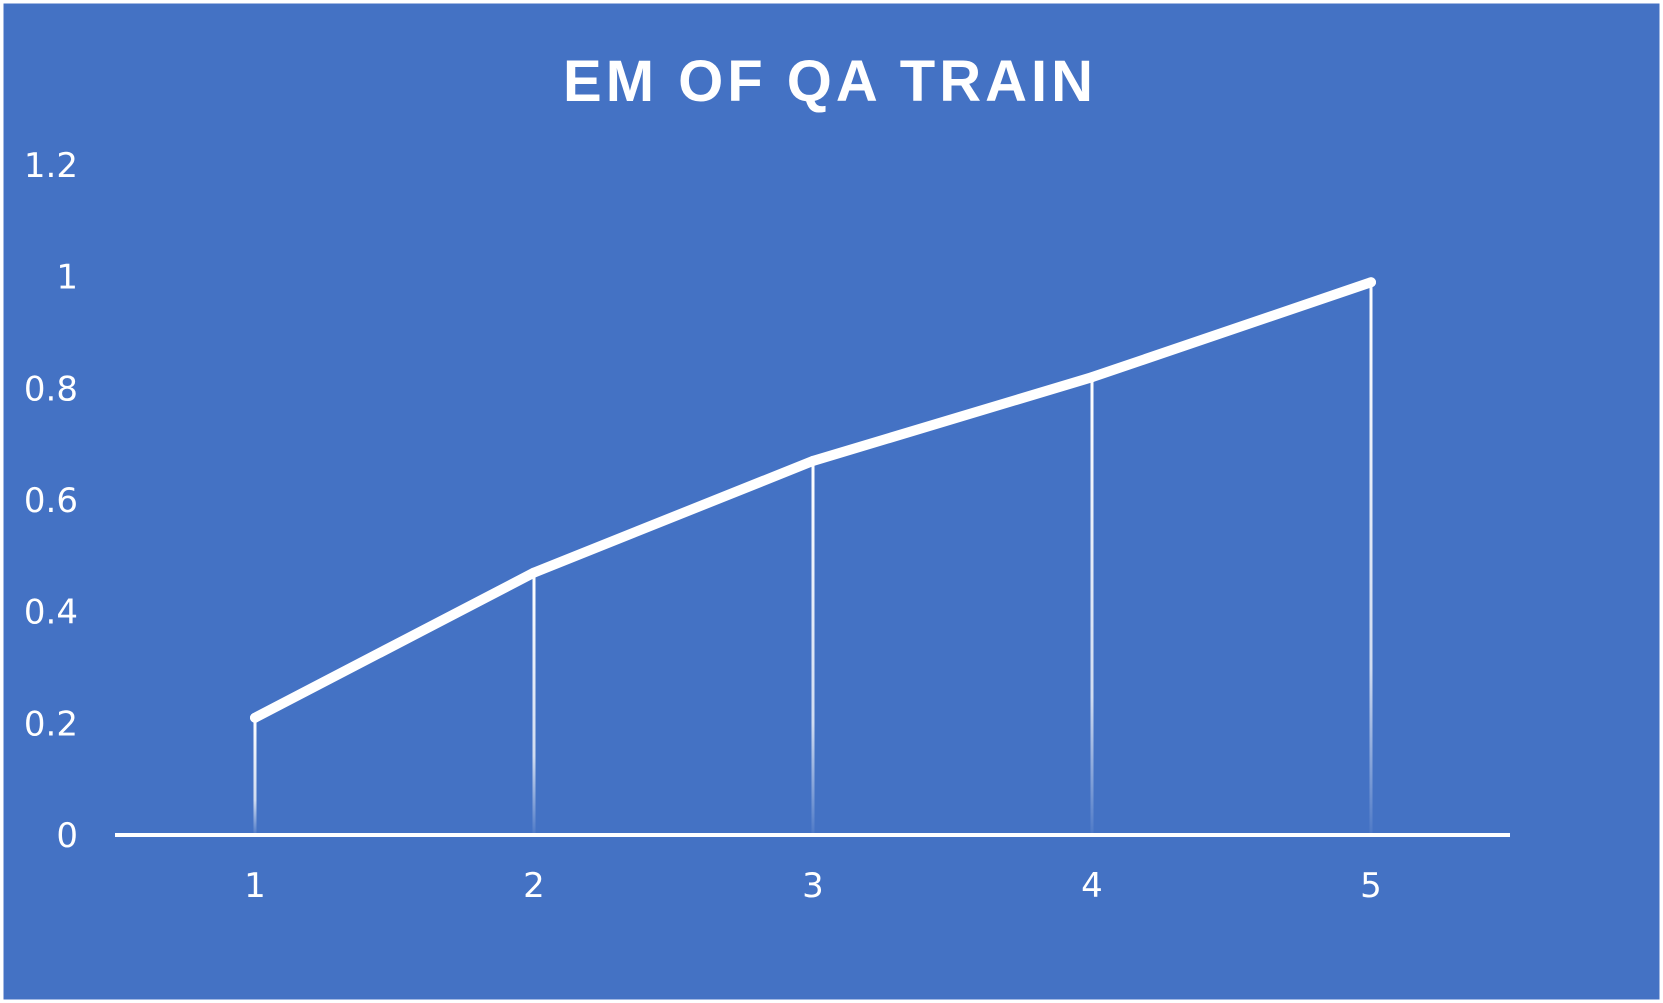 The height and width of the screenshot is (1003, 1663). Describe the element at coordinates (51, 724) in the screenshot. I see `y-tick-label: 0.2` at that location.